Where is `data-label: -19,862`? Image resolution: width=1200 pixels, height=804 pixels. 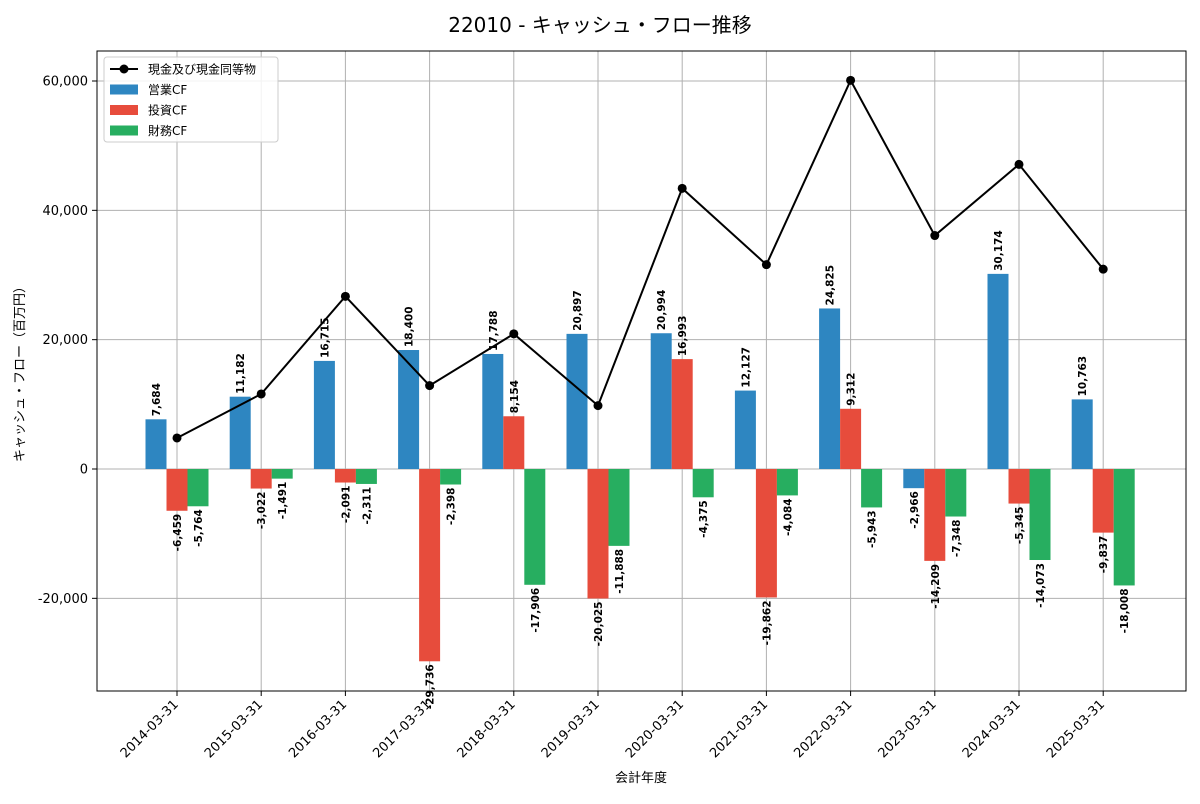 data-label: -19,862 is located at coordinates (767, 622).